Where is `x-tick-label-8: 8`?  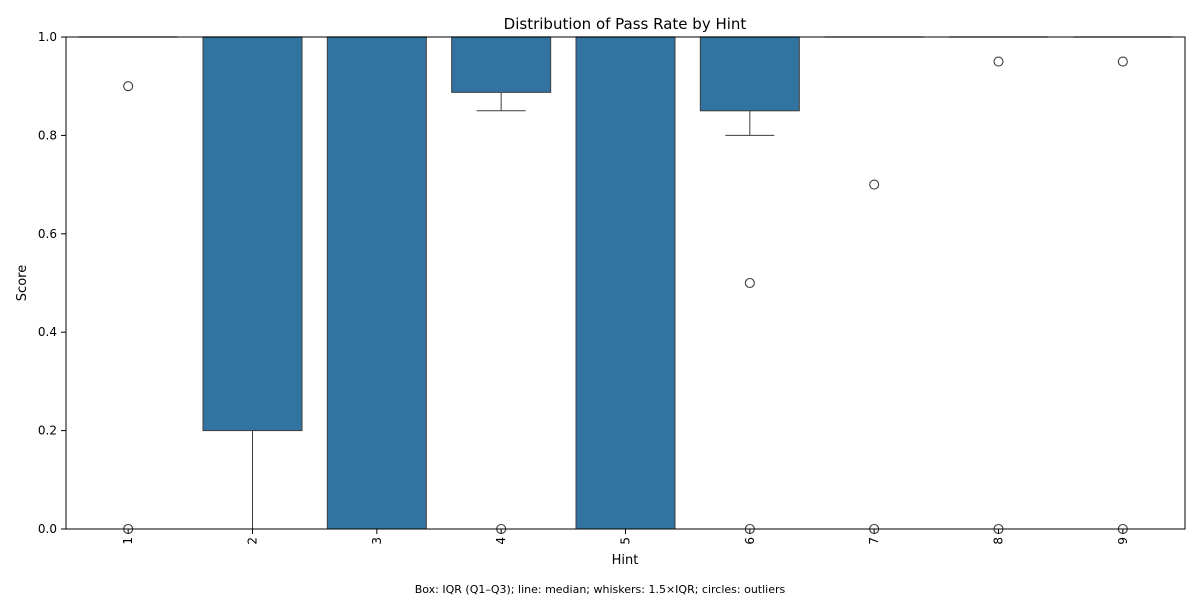
x-tick-label-8: 8 is located at coordinates (999, 541).